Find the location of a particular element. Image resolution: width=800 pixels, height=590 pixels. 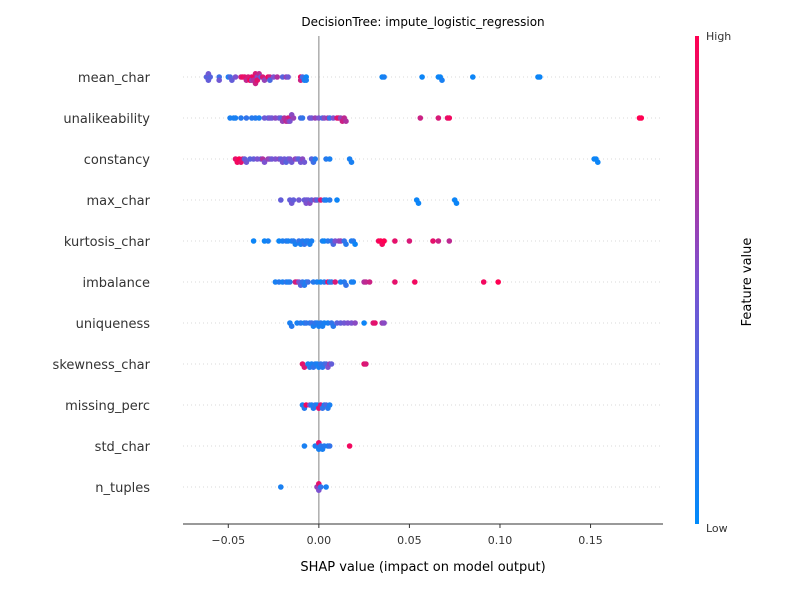

x-tick-label: −0.05 is located at coordinates (228, 540).